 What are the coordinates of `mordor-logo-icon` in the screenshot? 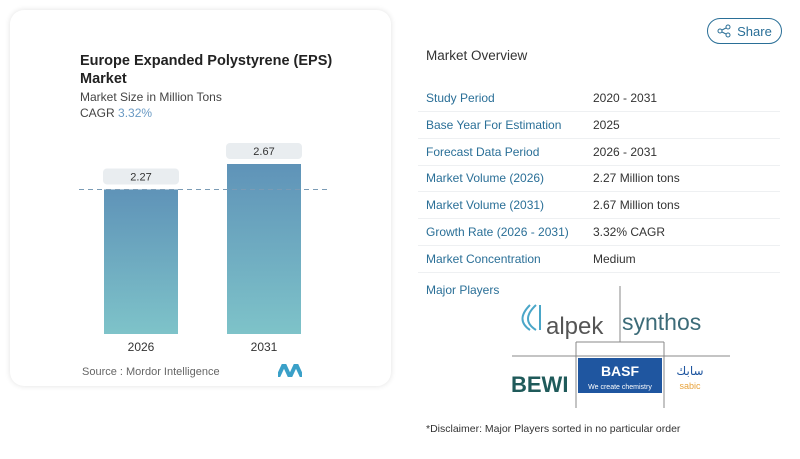 It's located at (290, 370).